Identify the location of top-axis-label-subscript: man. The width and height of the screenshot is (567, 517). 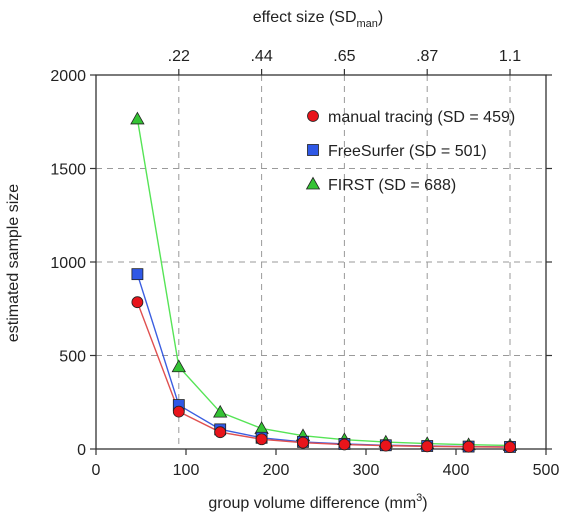
(367, 24).